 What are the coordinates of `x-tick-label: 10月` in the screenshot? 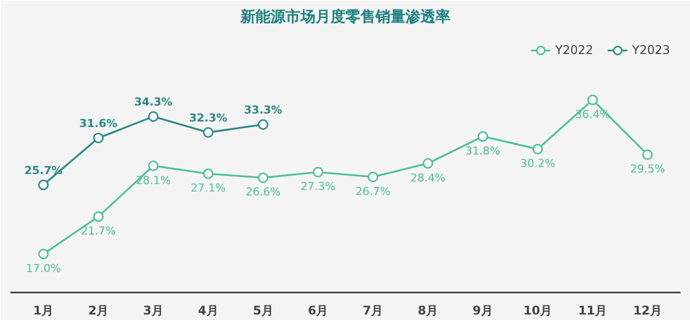 It's located at (537, 311).